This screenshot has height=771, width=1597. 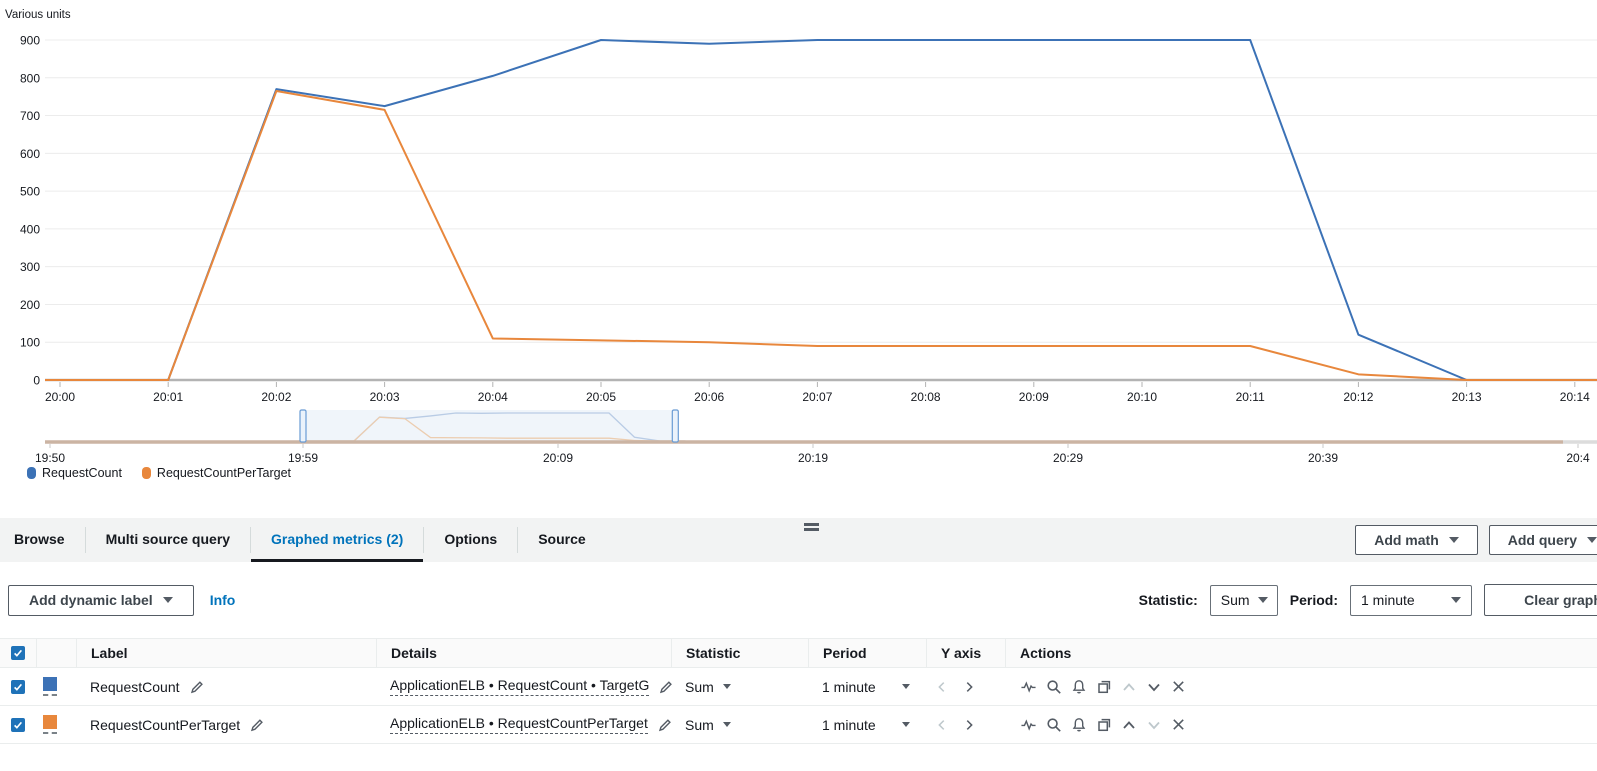 I want to click on svg-text: 20:06, so click(x=709, y=397).